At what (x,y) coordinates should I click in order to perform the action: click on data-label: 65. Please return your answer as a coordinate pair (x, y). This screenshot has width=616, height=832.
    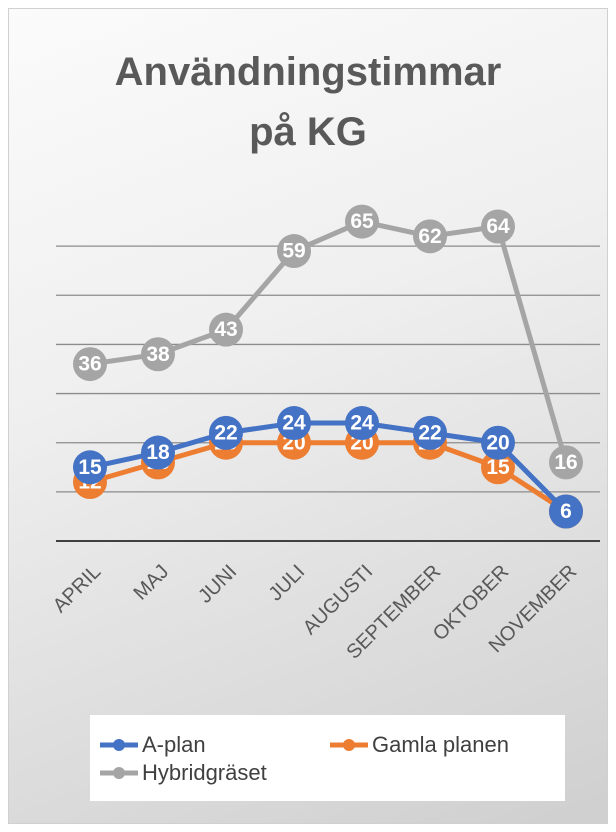
    Looking at the image, I should click on (362, 221).